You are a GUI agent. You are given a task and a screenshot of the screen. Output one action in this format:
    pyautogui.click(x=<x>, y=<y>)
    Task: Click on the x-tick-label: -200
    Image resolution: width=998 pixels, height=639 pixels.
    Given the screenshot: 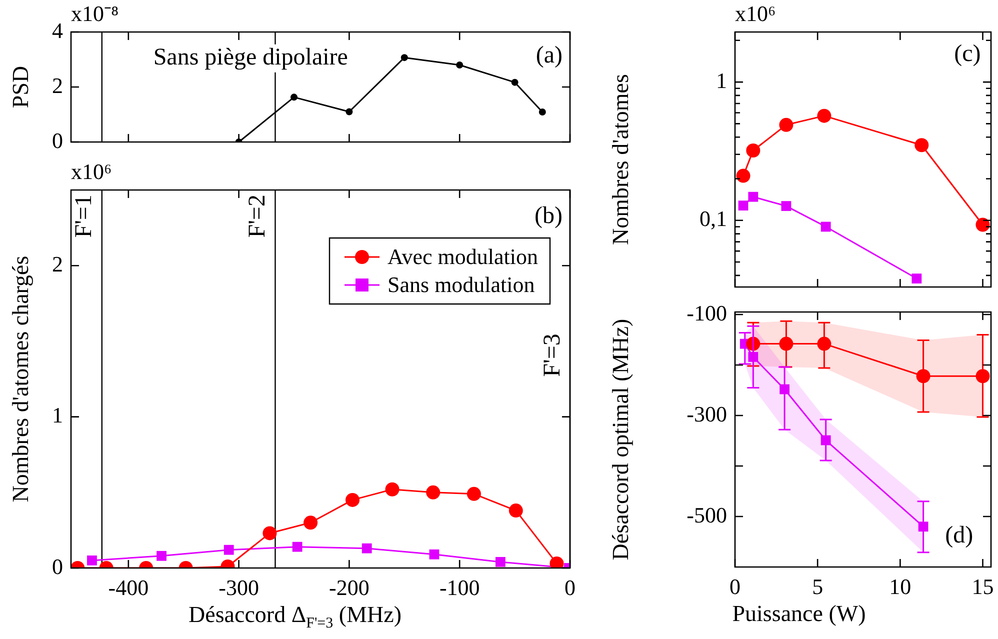 What is the action you would take?
    pyautogui.click(x=349, y=587)
    